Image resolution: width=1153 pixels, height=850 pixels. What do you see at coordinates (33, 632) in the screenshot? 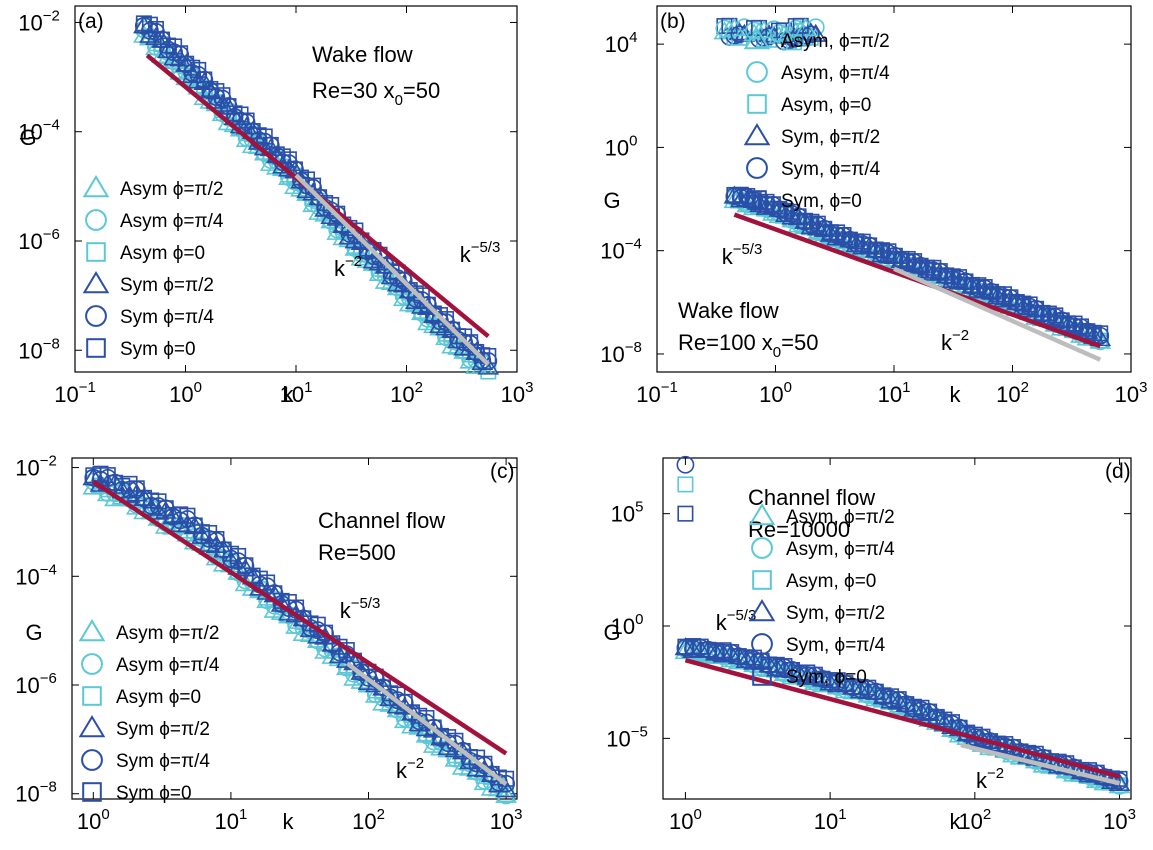
I see `y-axis-label: G` at bounding box center [33, 632].